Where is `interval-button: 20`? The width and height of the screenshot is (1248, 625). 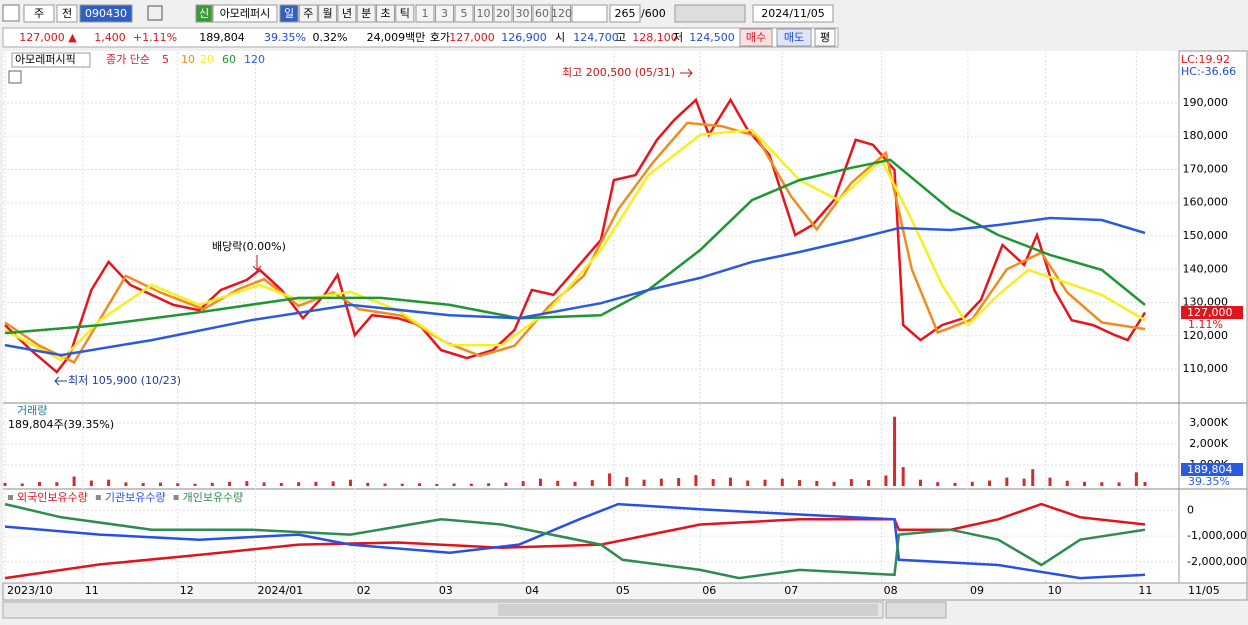
interval-button: 20 is located at coordinates (503, 13).